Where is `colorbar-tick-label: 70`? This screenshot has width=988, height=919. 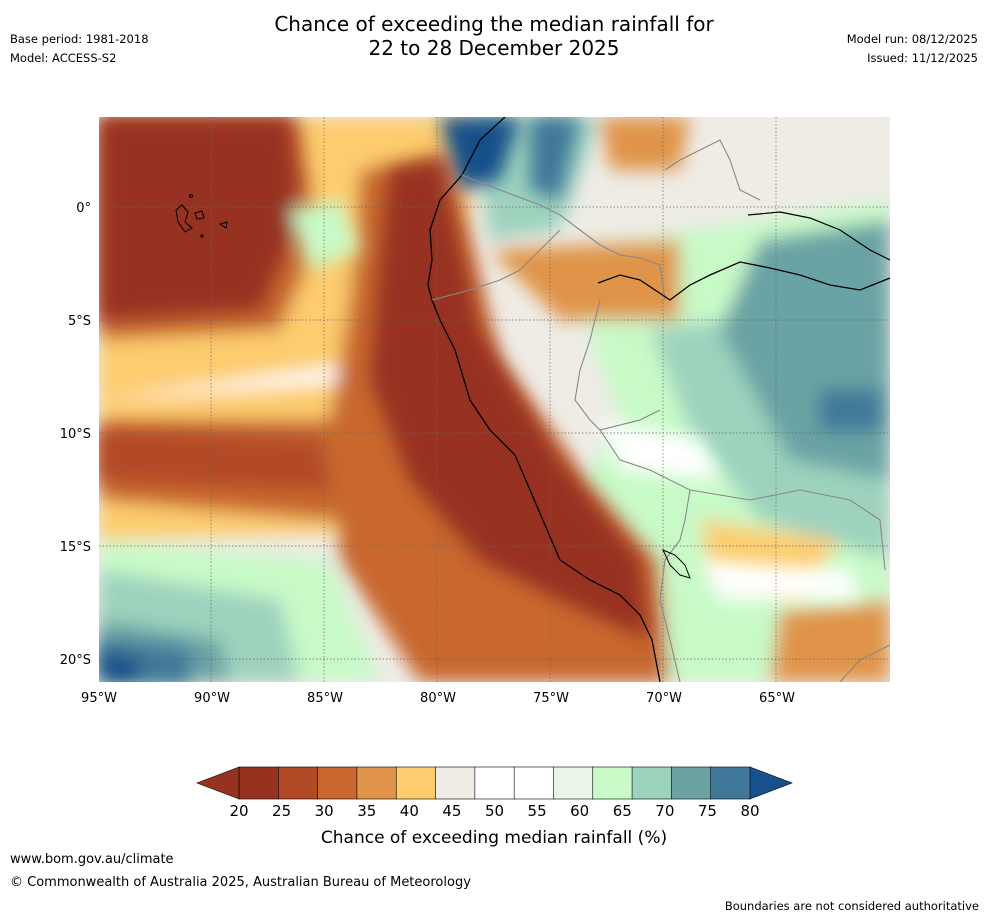 colorbar-tick-label: 70 is located at coordinates (664, 811).